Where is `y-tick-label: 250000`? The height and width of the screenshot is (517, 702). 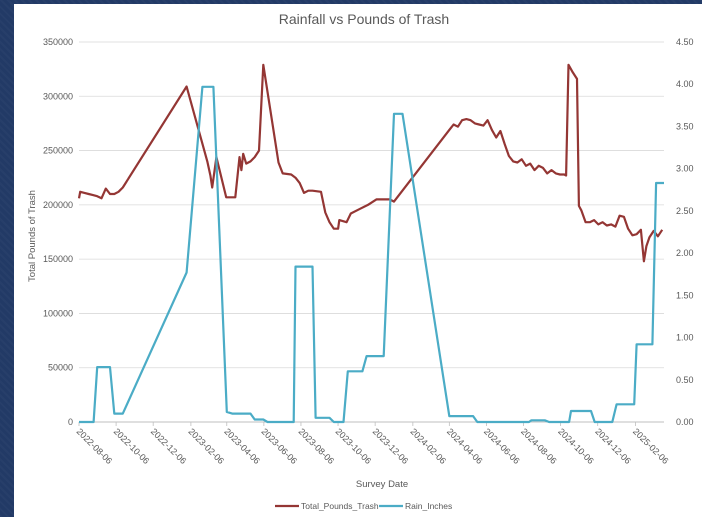
y-tick-label: 250000 is located at coordinates (58, 151).